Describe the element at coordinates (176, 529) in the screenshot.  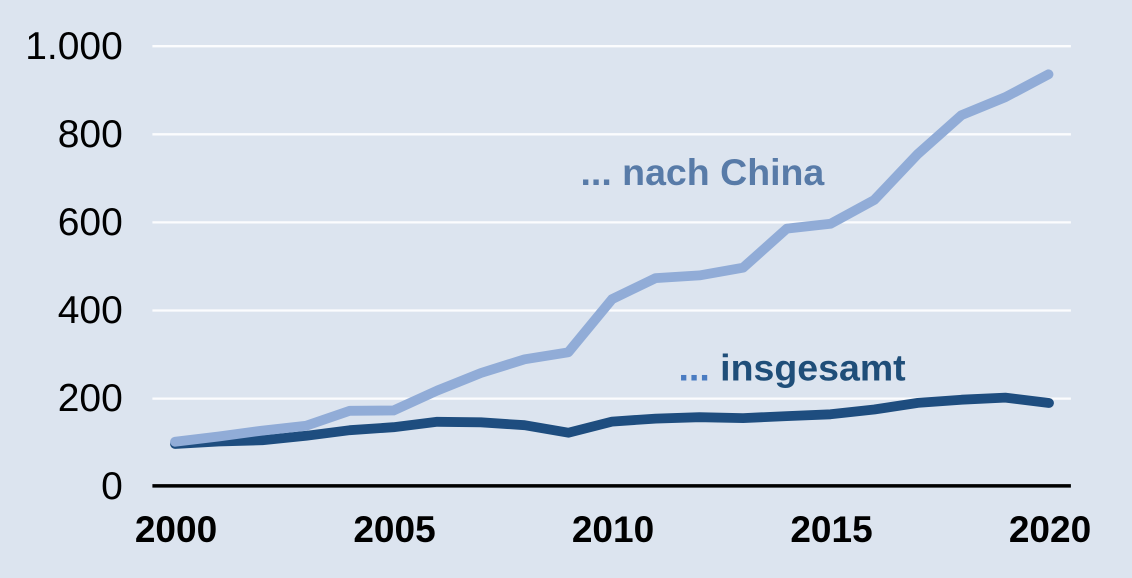
I see `svg-text: 2000` at that location.